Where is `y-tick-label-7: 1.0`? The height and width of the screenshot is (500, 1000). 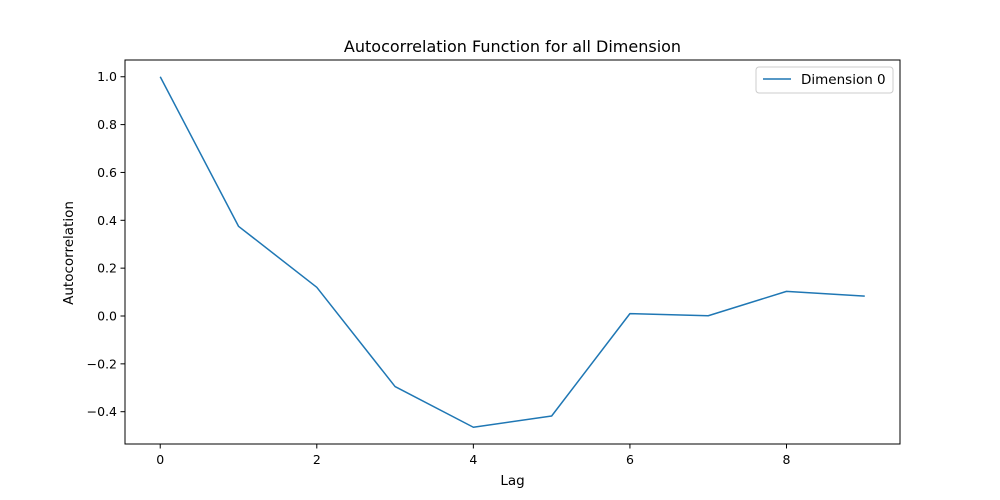 y-tick-label-7: 1.0 is located at coordinates (107, 76).